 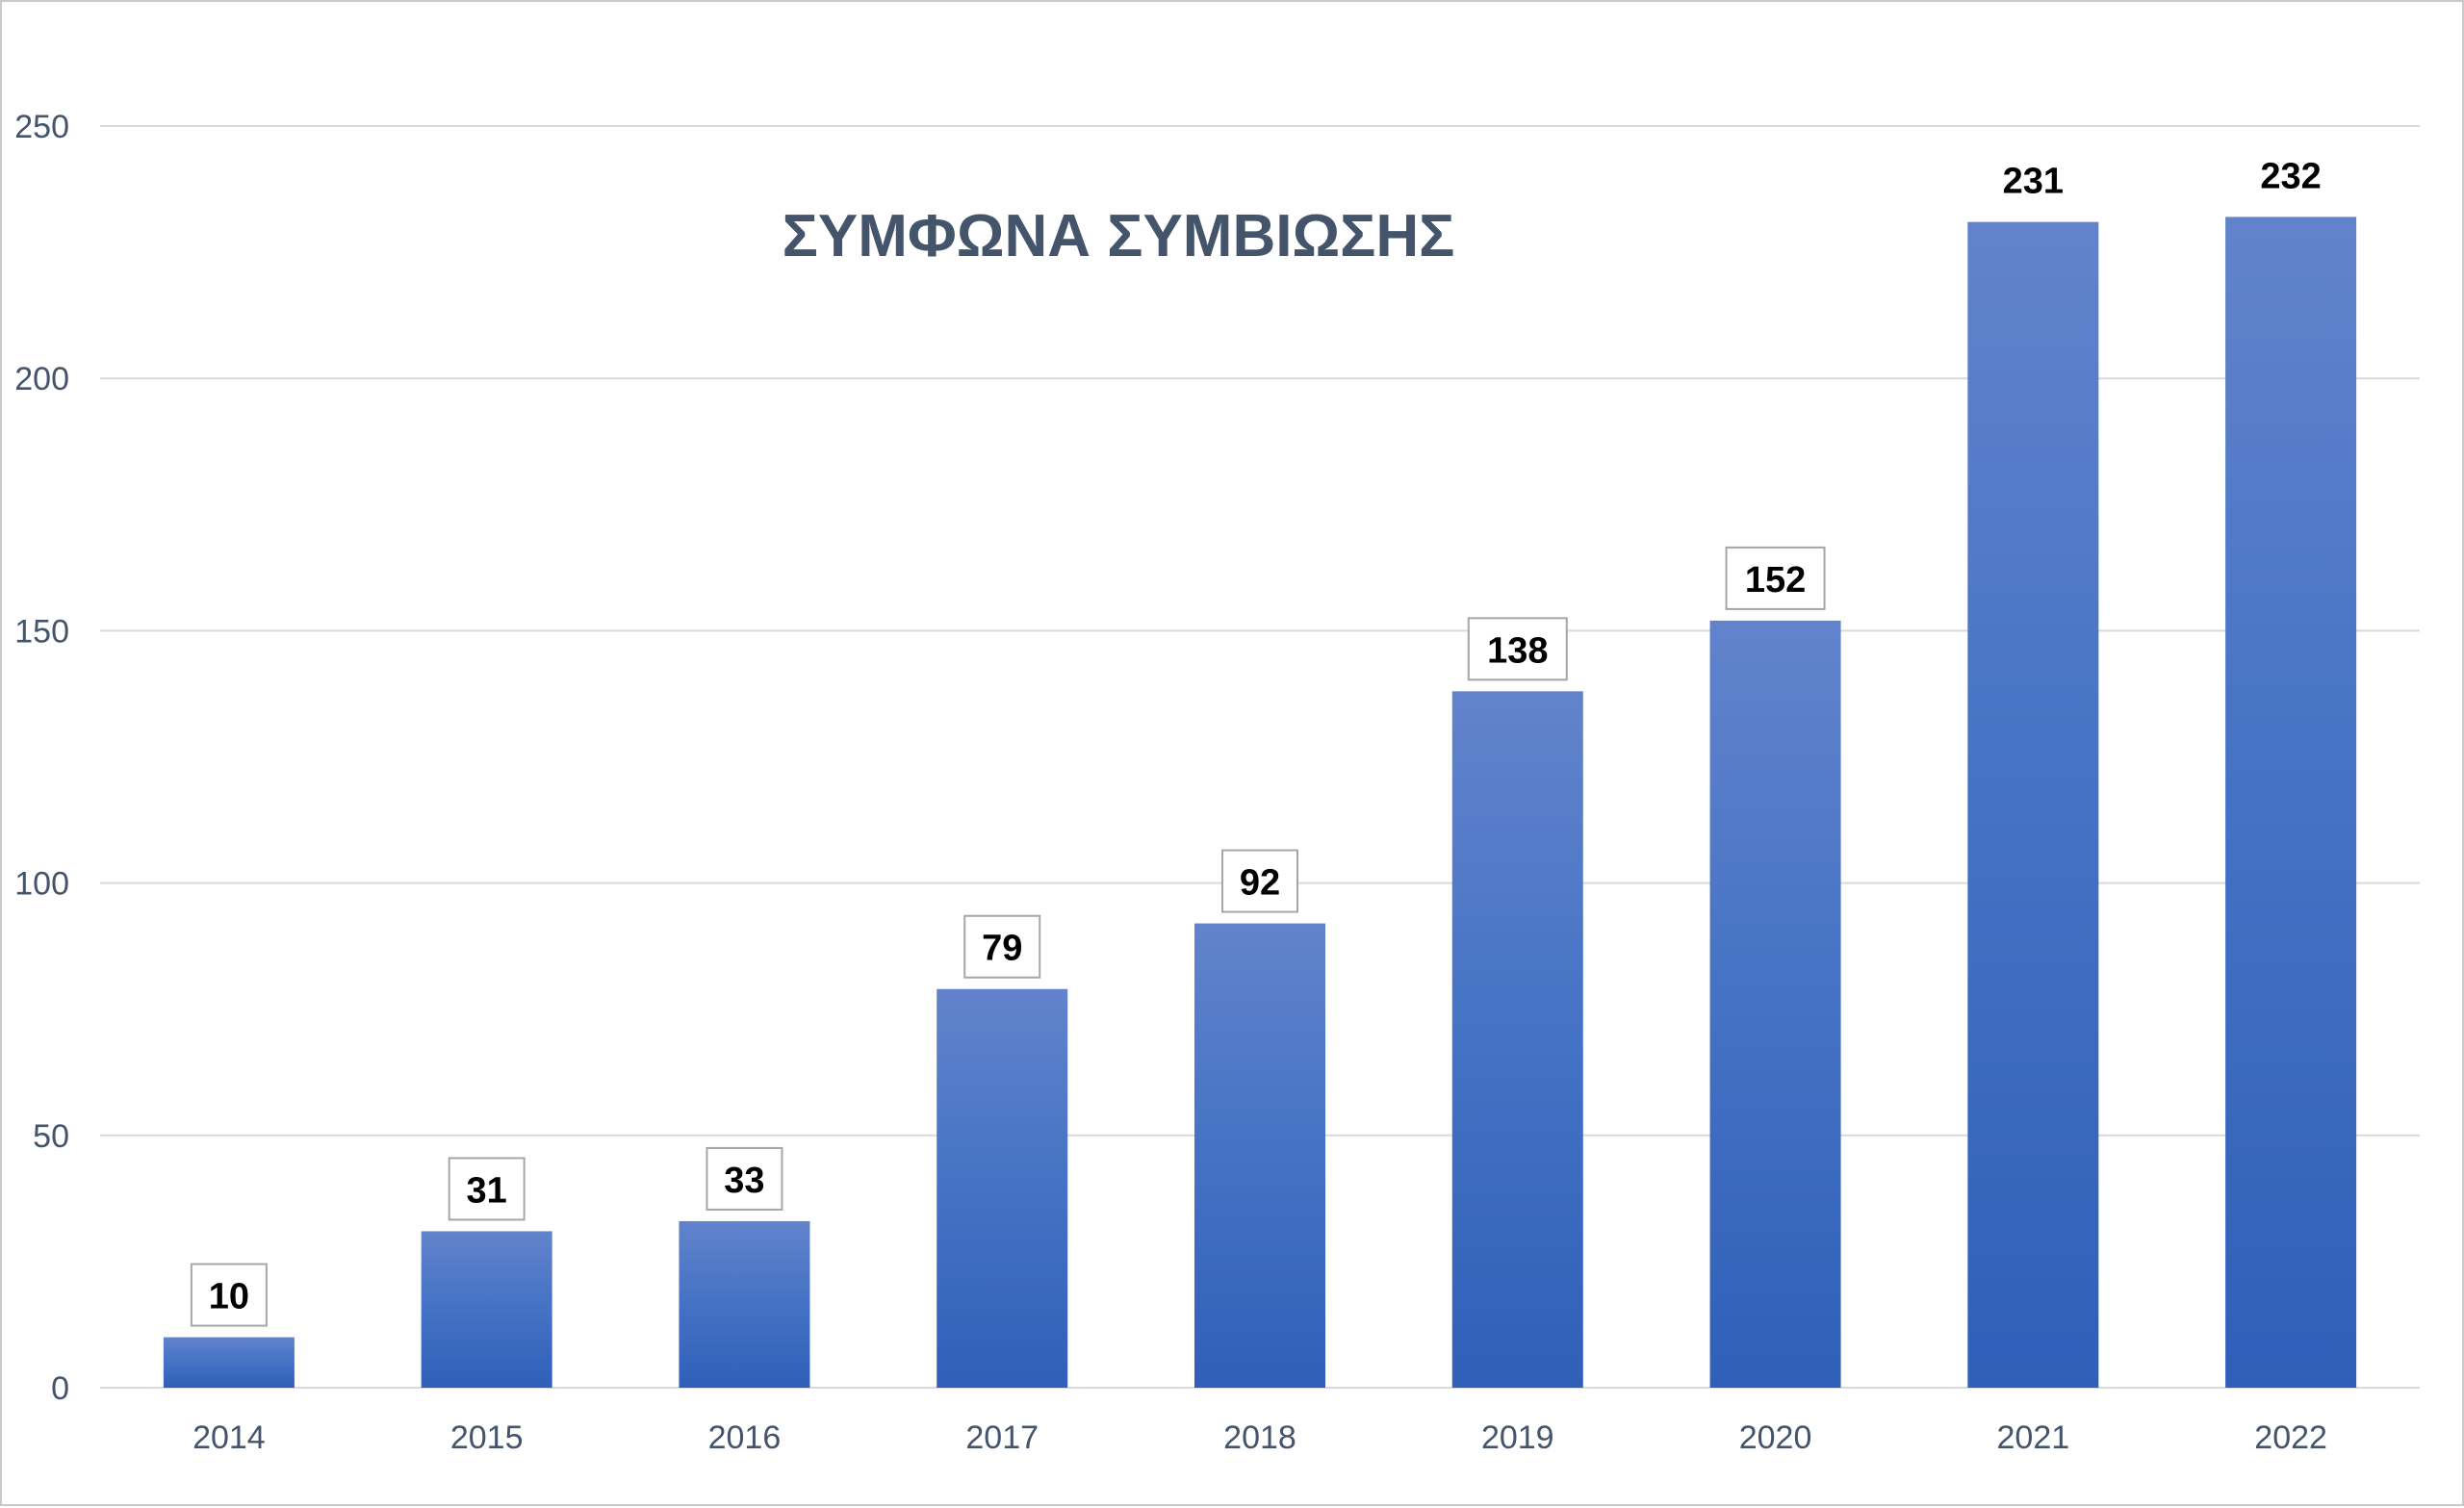 What do you see at coordinates (2033, 1437) in the screenshot?
I see `x-tick-label: 2021` at bounding box center [2033, 1437].